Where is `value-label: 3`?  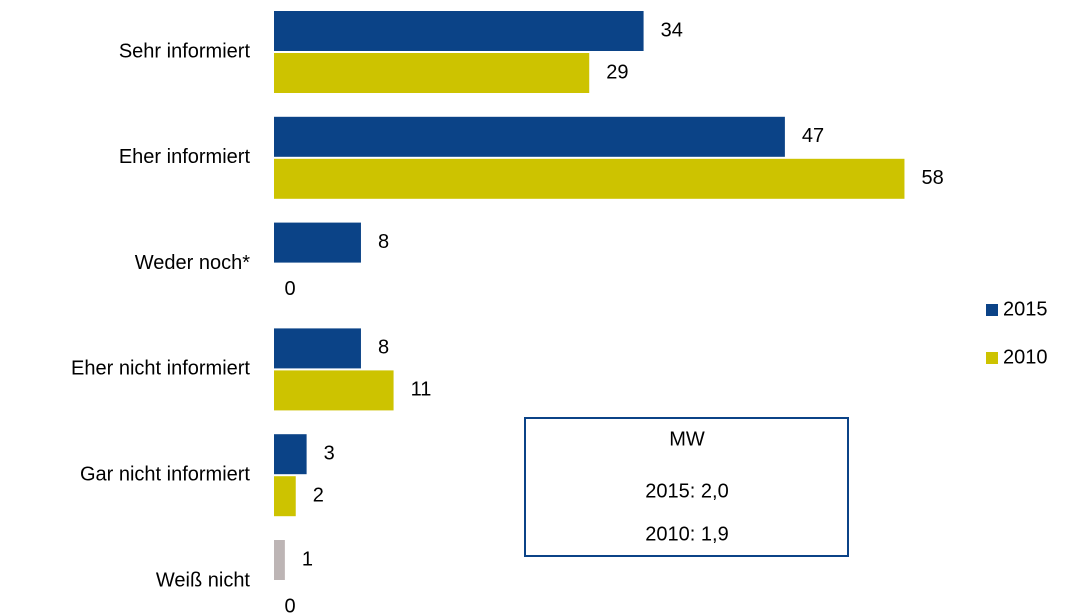 value-label: 3 is located at coordinates (329, 453).